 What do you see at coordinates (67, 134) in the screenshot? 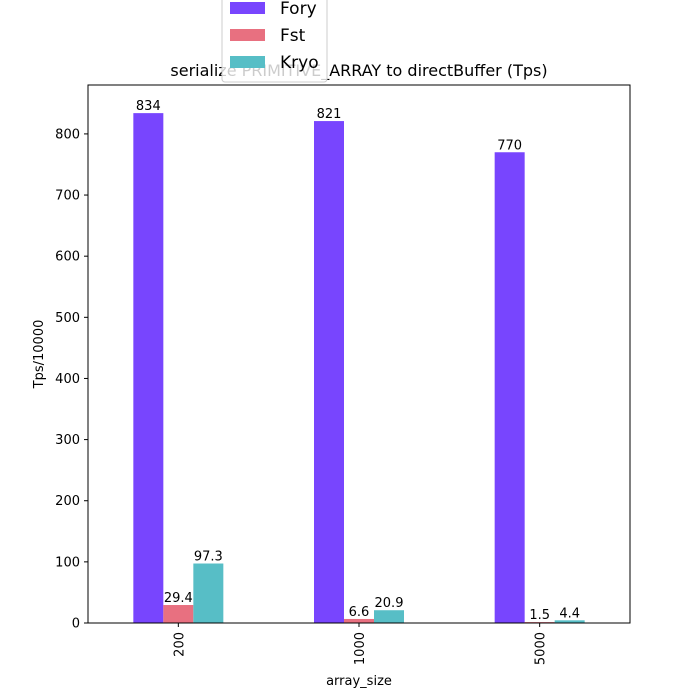
I see `y-tick-label: 800` at bounding box center [67, 134].